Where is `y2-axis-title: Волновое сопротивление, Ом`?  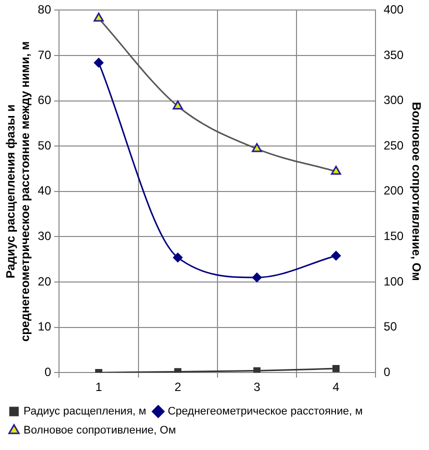 y2-axis-title: Волновое сопротивление, Ом is located at coordinates (416, 191).